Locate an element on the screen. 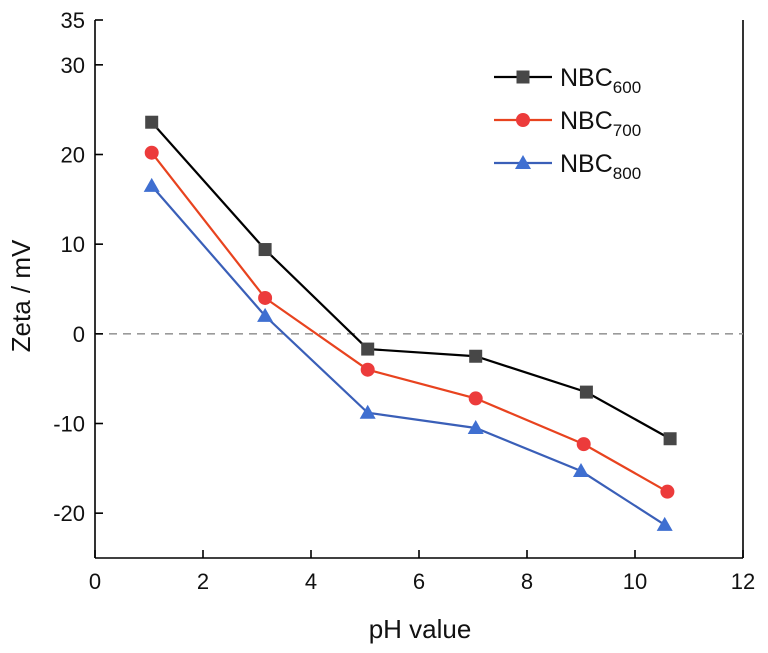 Image resolution: width=768 pixels, height=653 pixels. y-tick-label: 20 is located at coordinates (73, 155).